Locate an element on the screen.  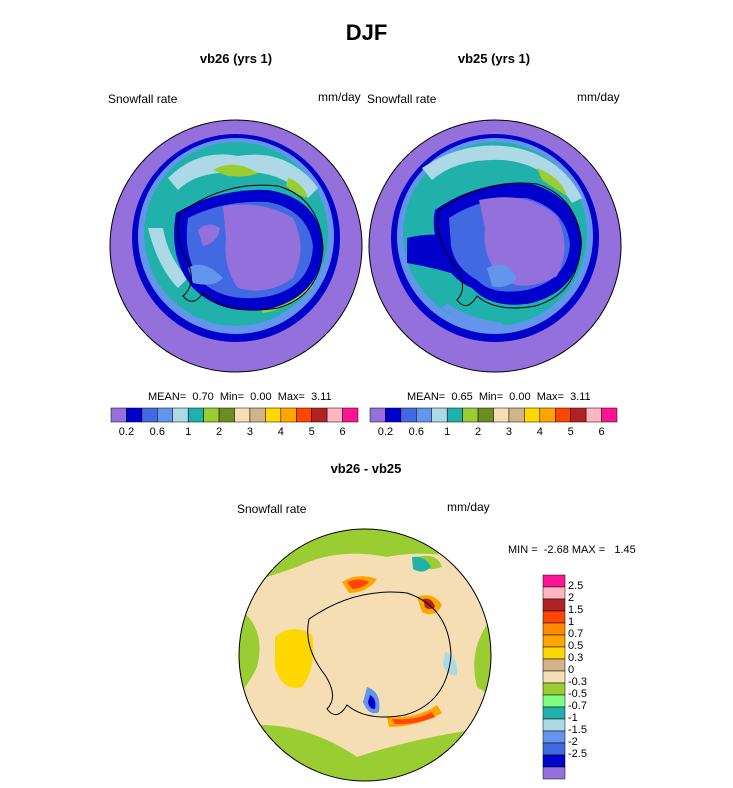
diff-colorbar-tick-label: -2.5 is located at coordinates (577, 754).